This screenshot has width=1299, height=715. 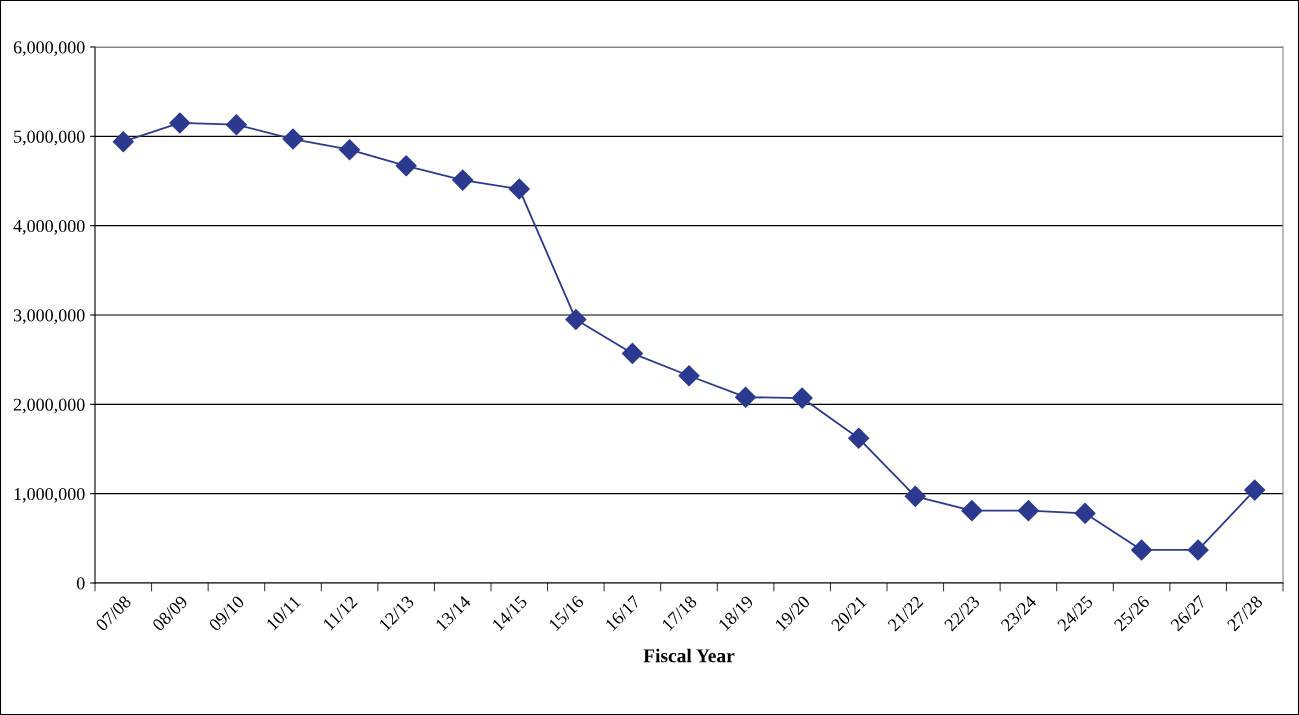 What do you see at coordinates (49, 138) in the screenshot?
I see `y-tick-label: 5,000,000` at bounding box center [49, 138].